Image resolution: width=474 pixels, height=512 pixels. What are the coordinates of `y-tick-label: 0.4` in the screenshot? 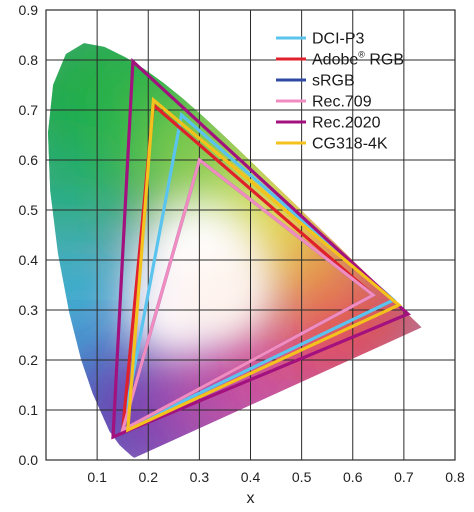 It's located at (29, 260).